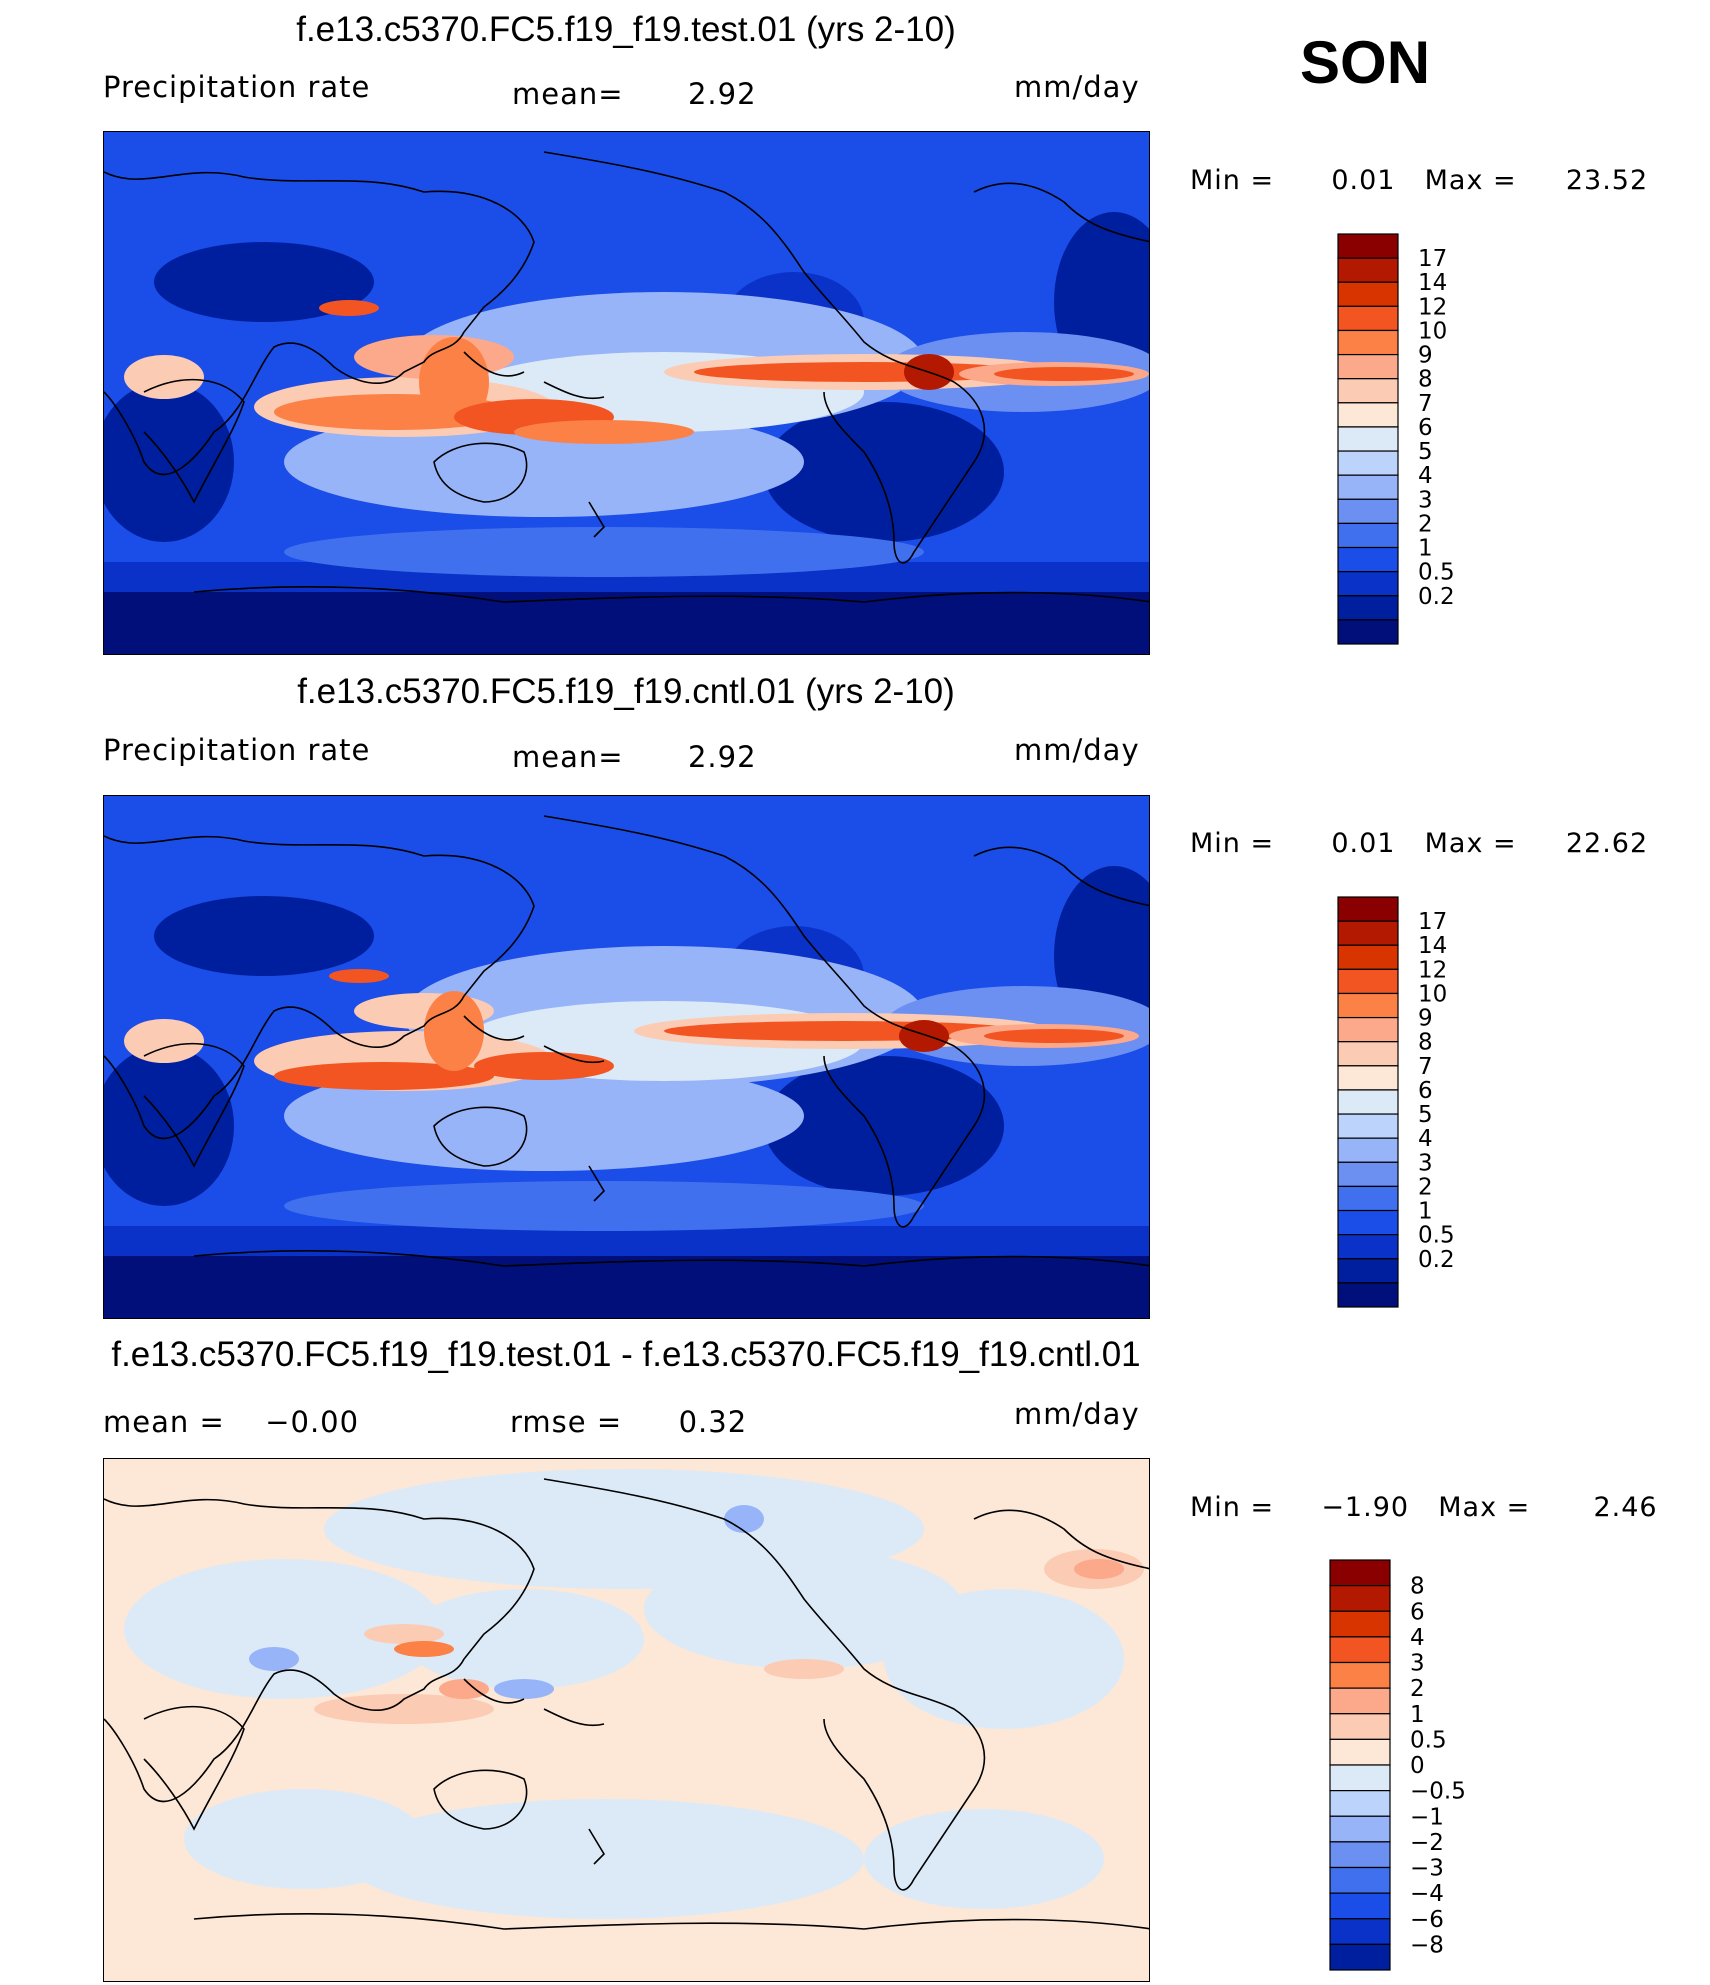  I want to click on colorbar-tick-label: 5, so click(1425, 1115).